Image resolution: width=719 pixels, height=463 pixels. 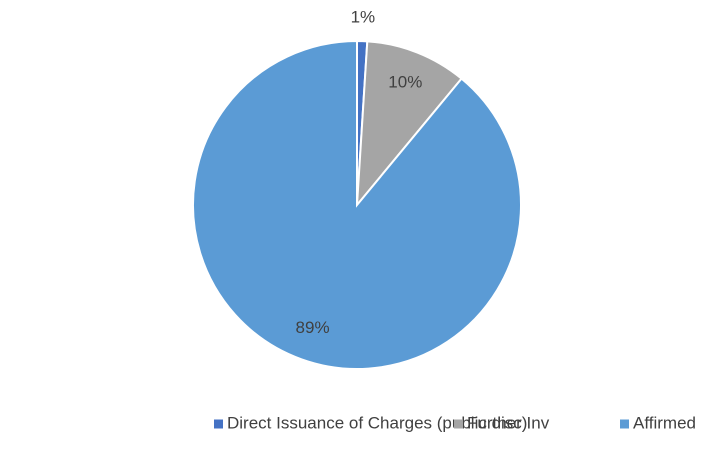 I want to click on data-label: 10%, so click(x=405, y=81).